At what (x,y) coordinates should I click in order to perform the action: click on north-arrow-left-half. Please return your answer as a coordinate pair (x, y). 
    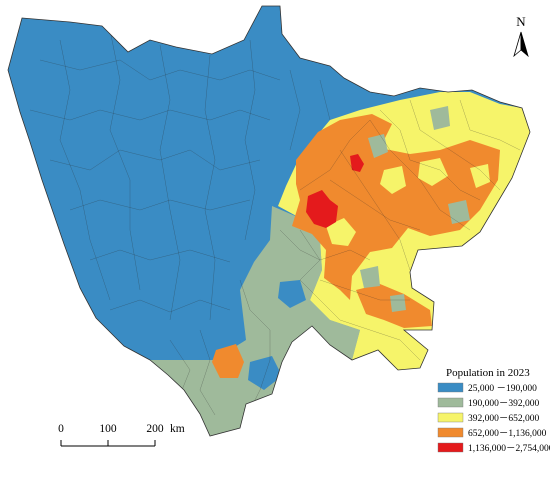
    Looking at the image, I should click on (517, 44).